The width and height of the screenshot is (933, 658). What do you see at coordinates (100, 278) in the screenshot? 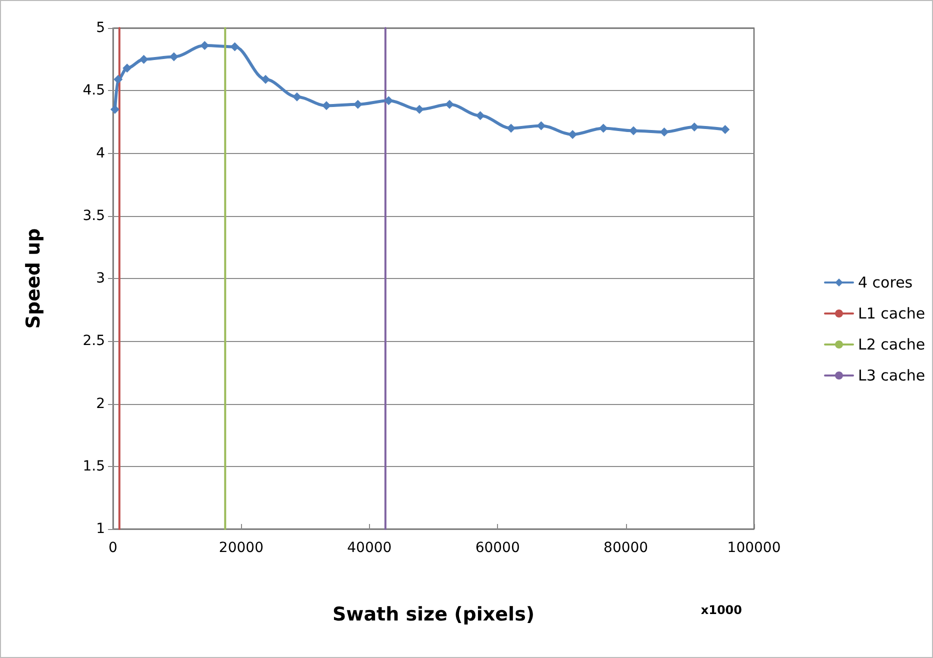
I see `y-tick-label: 3` at bounding box center [100, 278].